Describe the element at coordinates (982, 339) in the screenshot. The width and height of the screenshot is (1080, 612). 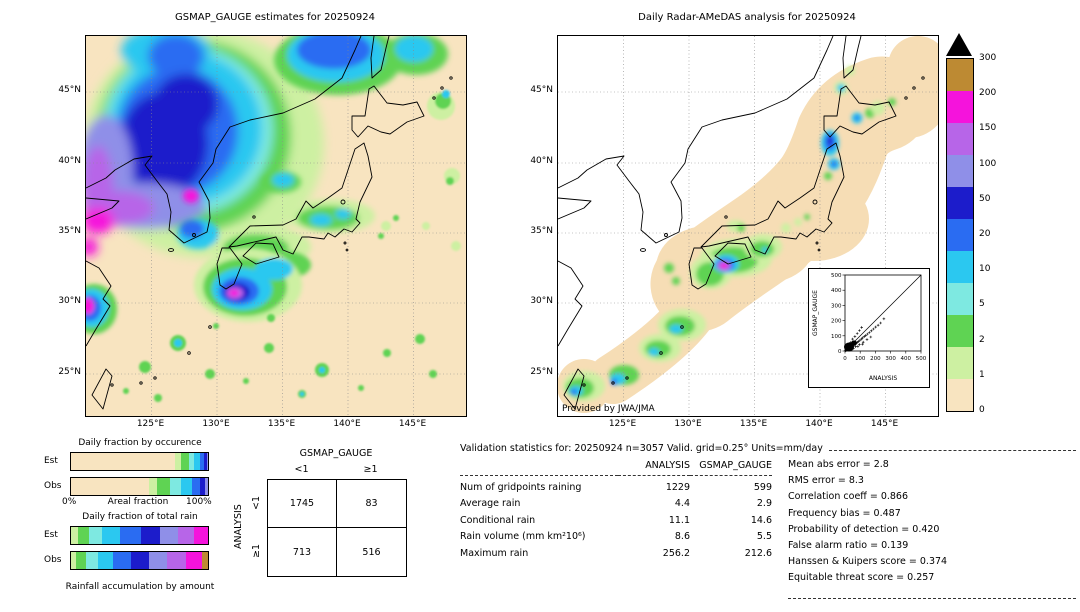
I see `colorbar-label: 2` at that location.